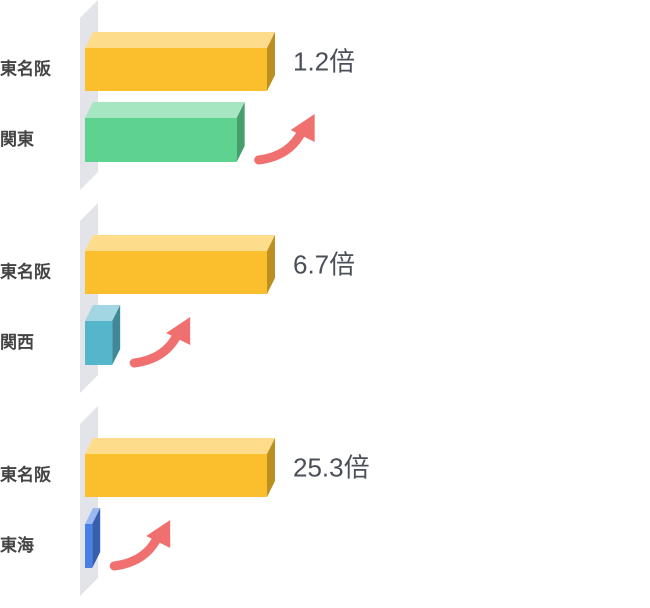  What do you see at coordinates (17, 545) in the screenshot?
I see `category-label: 東海` at bounding box center [17, 545].